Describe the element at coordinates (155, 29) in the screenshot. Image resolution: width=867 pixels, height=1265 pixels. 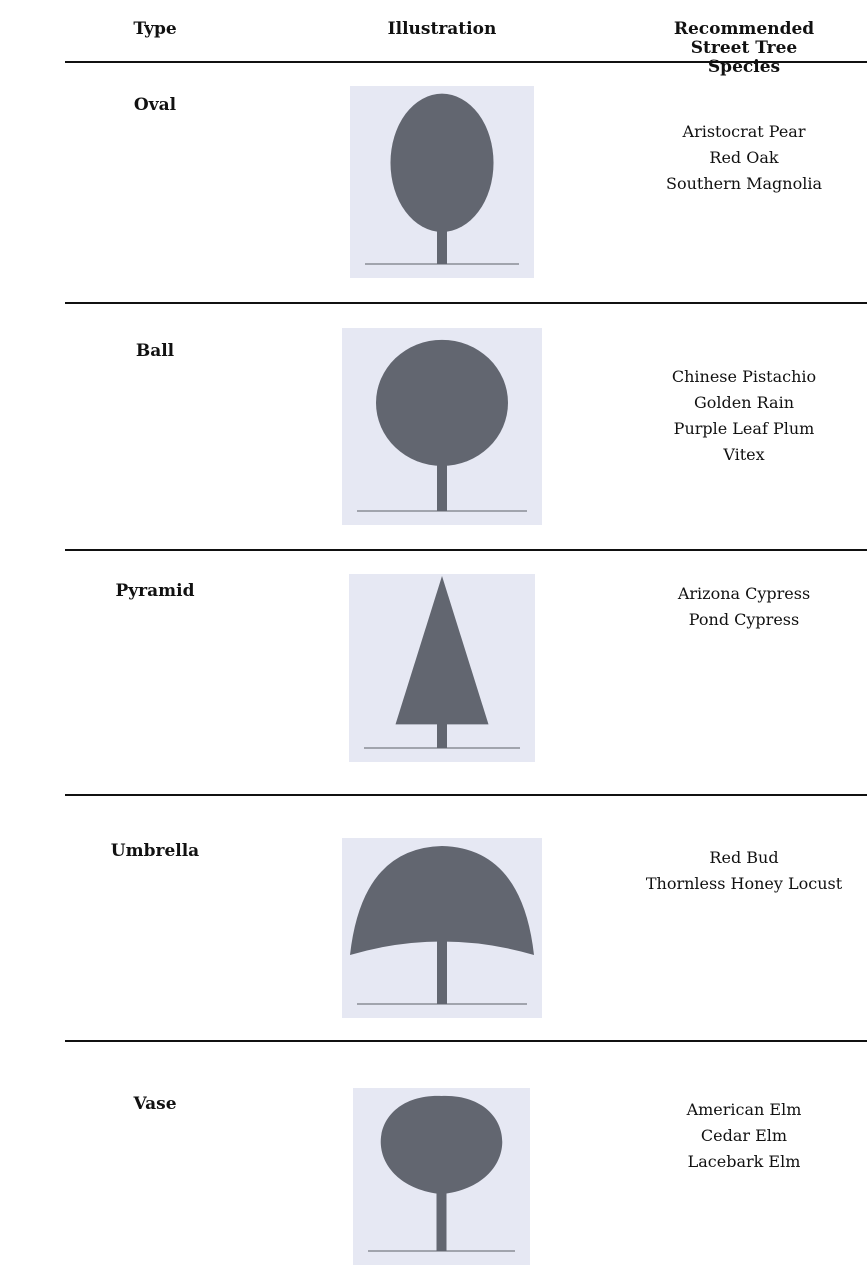
I see `header-type: Type` at that location.